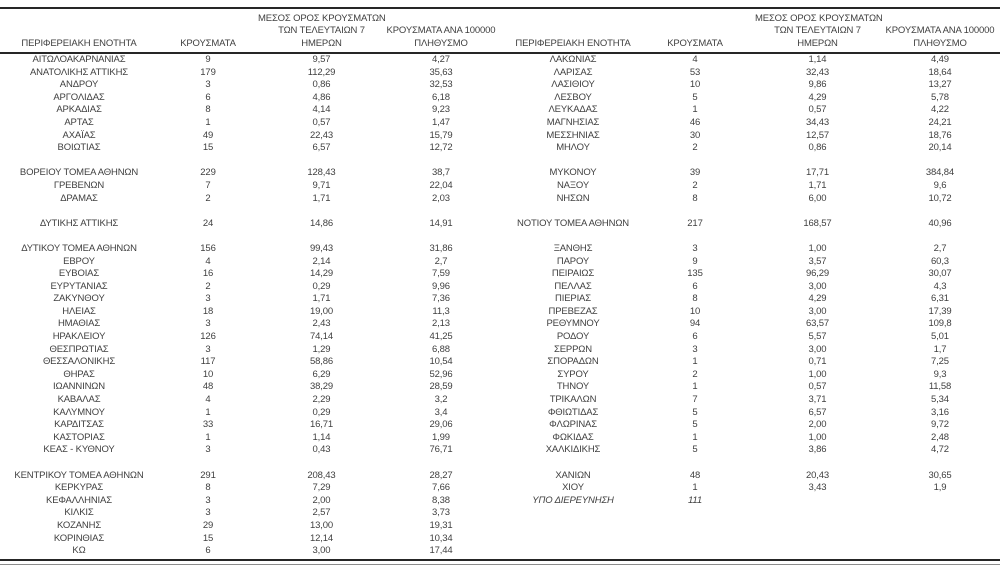  Describe the element at coordinates (573, 539) in the screenshot. I see `region-name` at that location.